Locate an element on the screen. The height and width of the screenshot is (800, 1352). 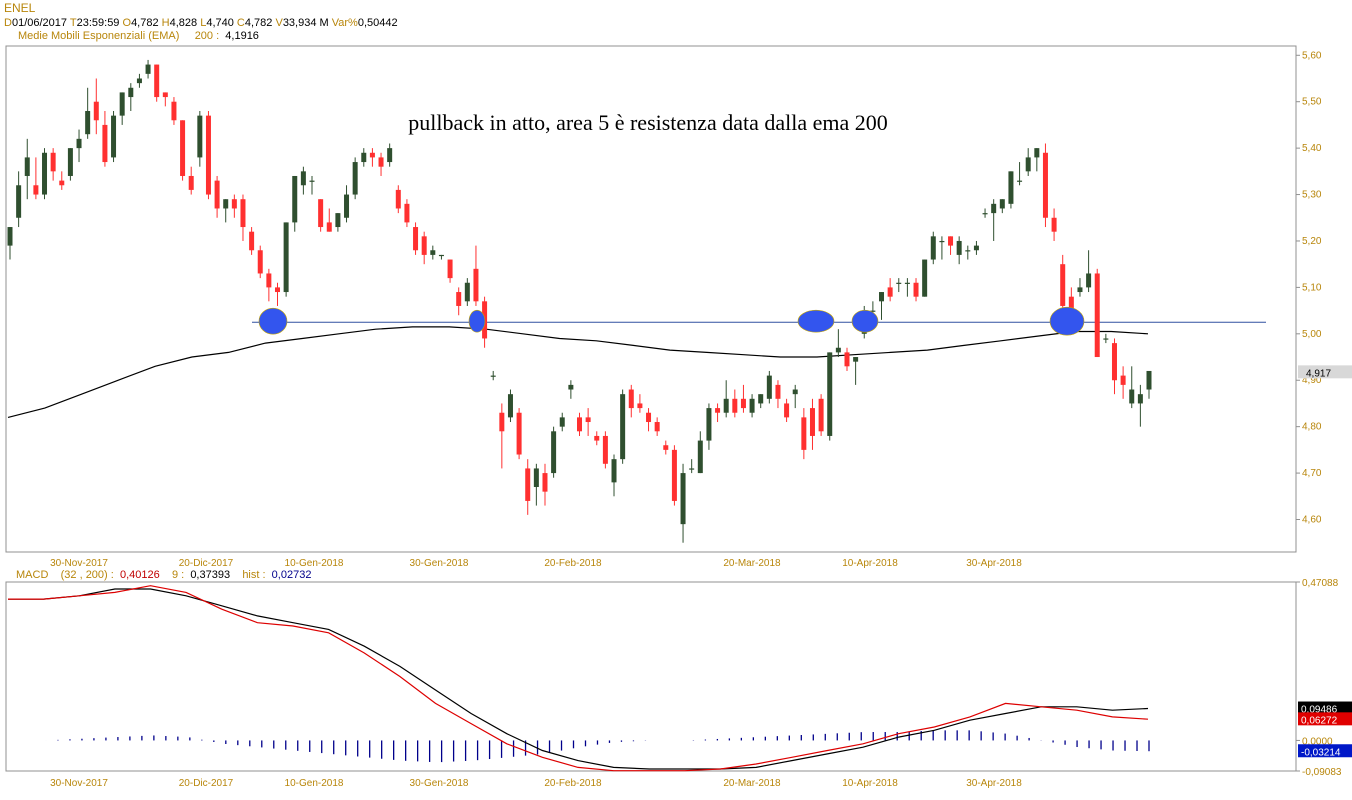
ema-legend-period: 200 : is located at coordinates (207, 36).